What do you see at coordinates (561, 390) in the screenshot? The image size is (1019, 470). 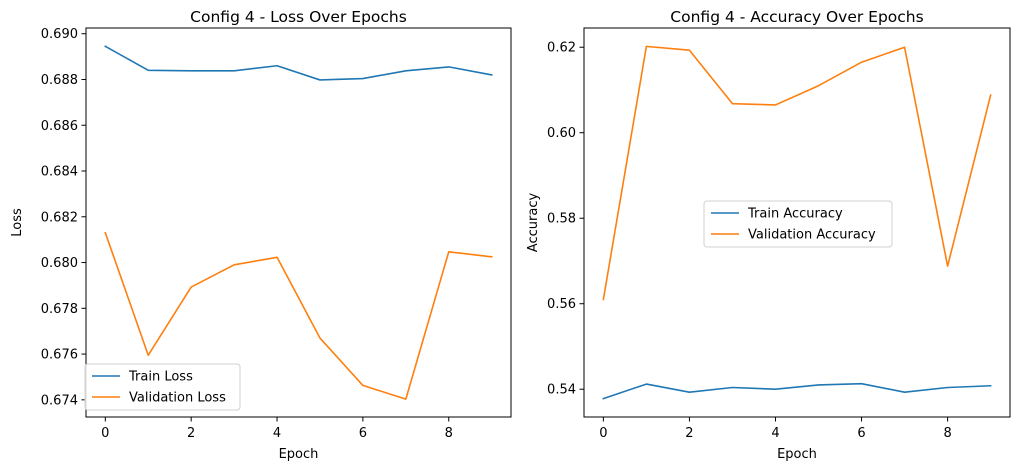 I see `y-tick-label: 0.54` at bounding box center [561, 390].